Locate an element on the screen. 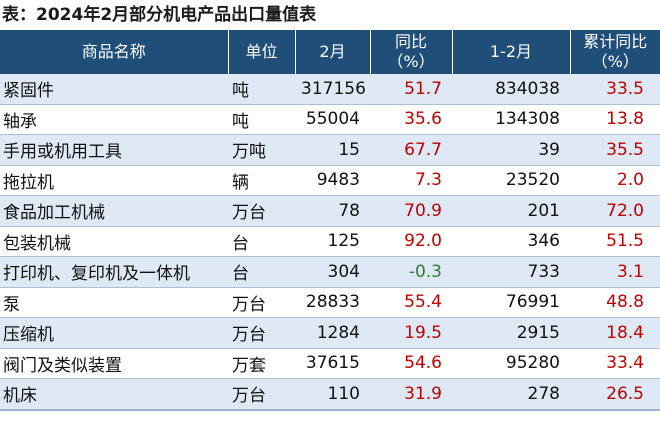 Image resolution: width=660 pixels, height=432 pixels. cell-ytd: 23520 is located at coordinates (511, 180).